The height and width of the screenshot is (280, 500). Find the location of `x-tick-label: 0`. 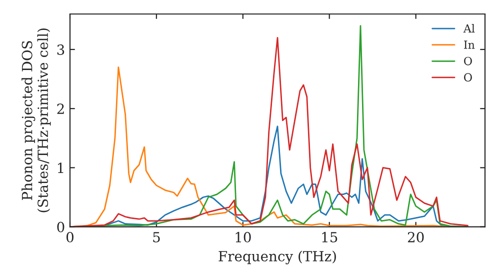

x-tick-label: 0 is located at coordinates (70, 237).